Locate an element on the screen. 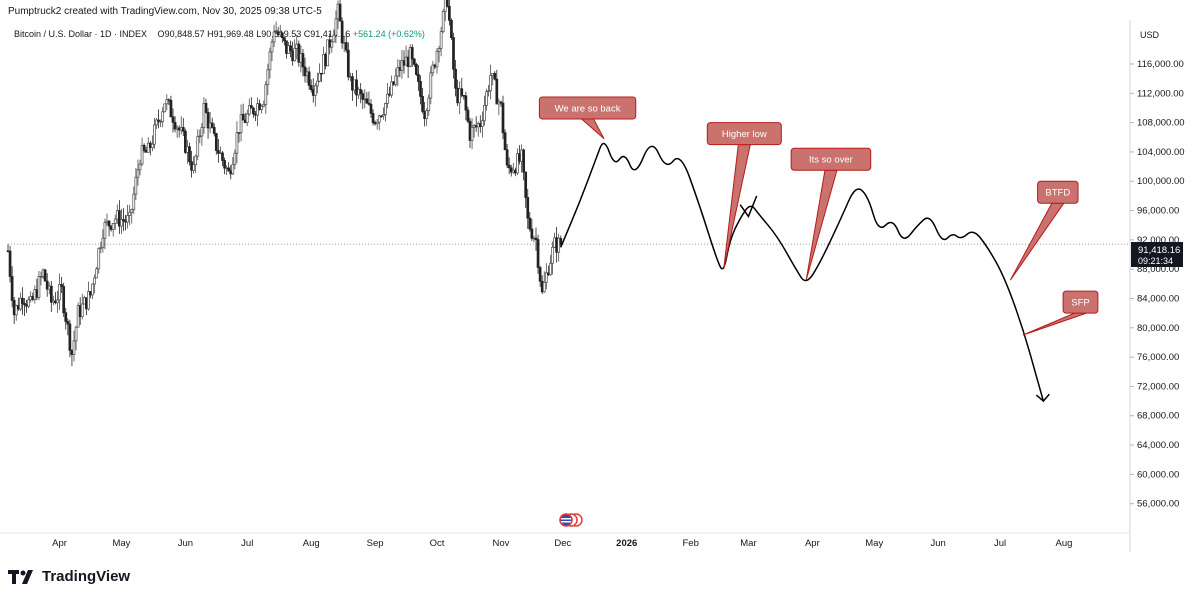  y-tick-label: 112,000.00 is located at coordinates (1160, 93).